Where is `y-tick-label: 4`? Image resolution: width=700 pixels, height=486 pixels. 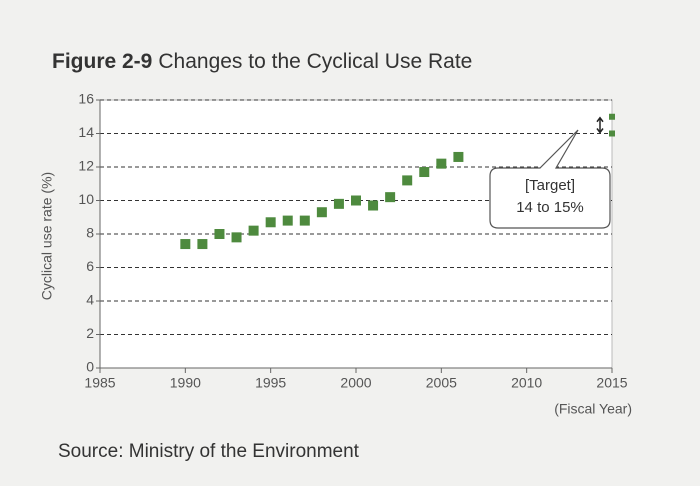 y-tick-label: 4 is located at coordinates (90, 300).